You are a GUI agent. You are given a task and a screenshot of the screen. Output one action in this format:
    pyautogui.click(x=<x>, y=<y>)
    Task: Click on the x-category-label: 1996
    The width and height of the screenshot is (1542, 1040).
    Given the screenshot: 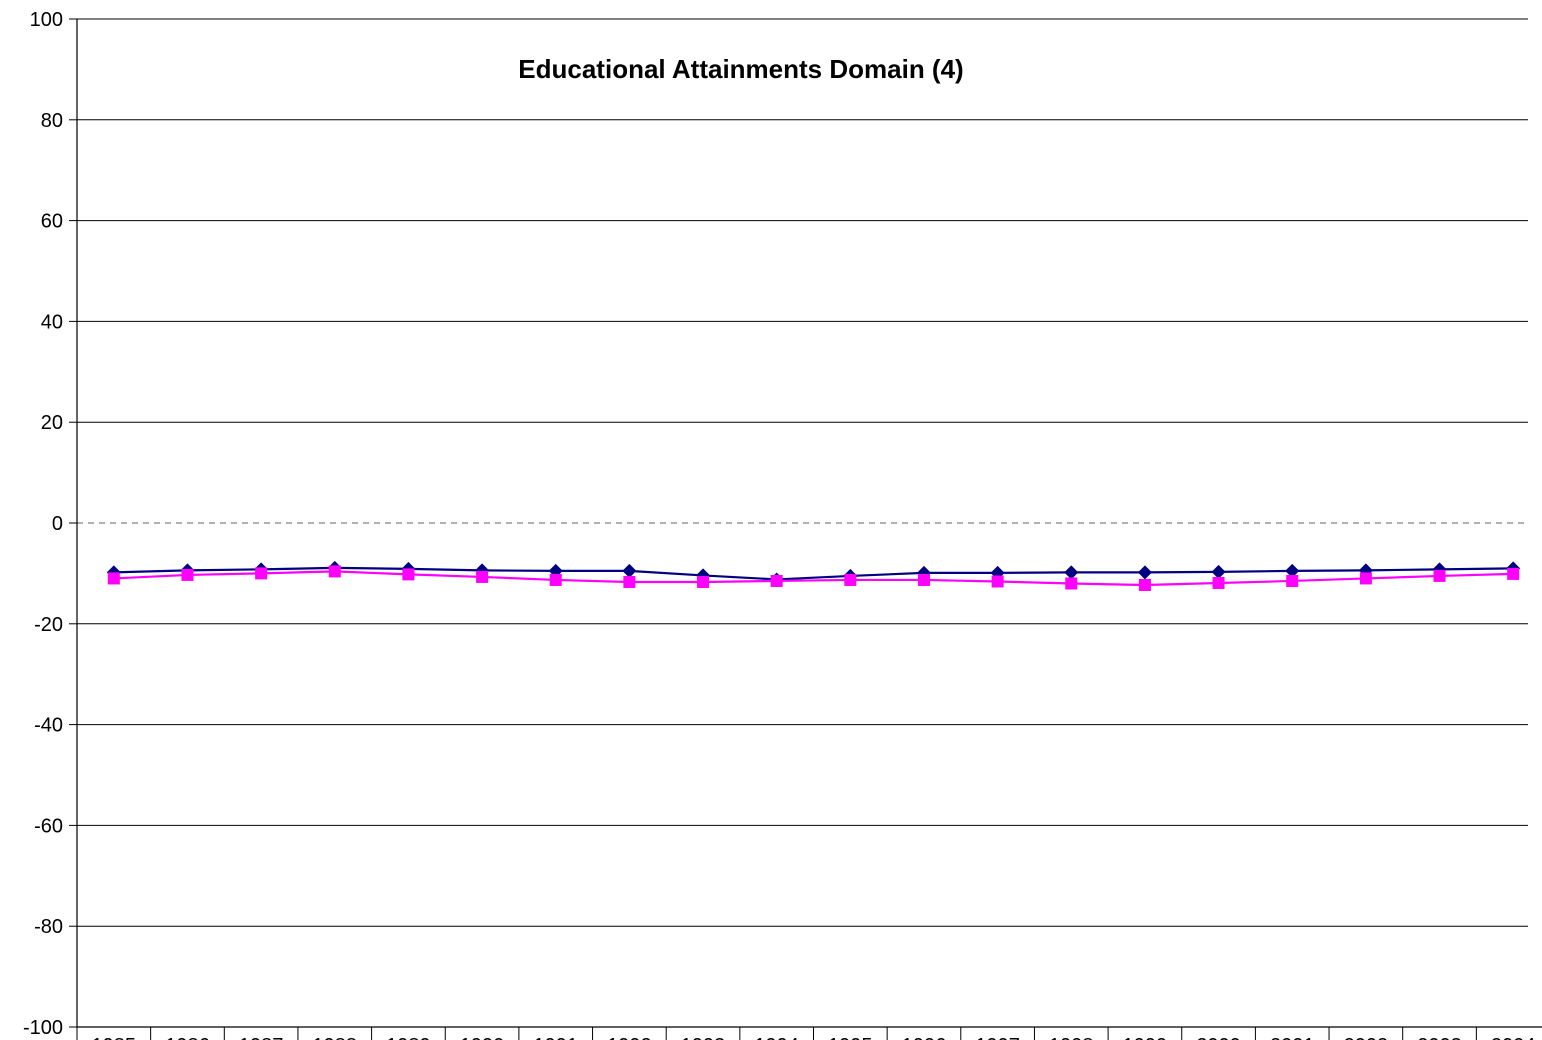 What is the action you would take?
    pyautogui.click(x=924, y=1037)
    